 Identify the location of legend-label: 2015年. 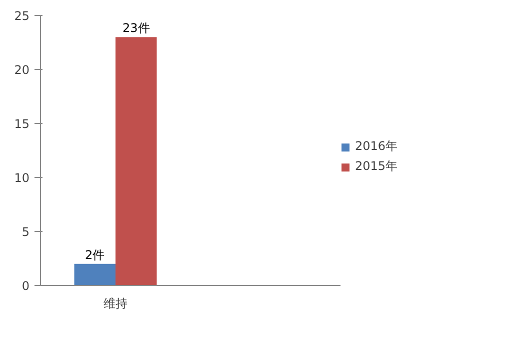
(376, 166).